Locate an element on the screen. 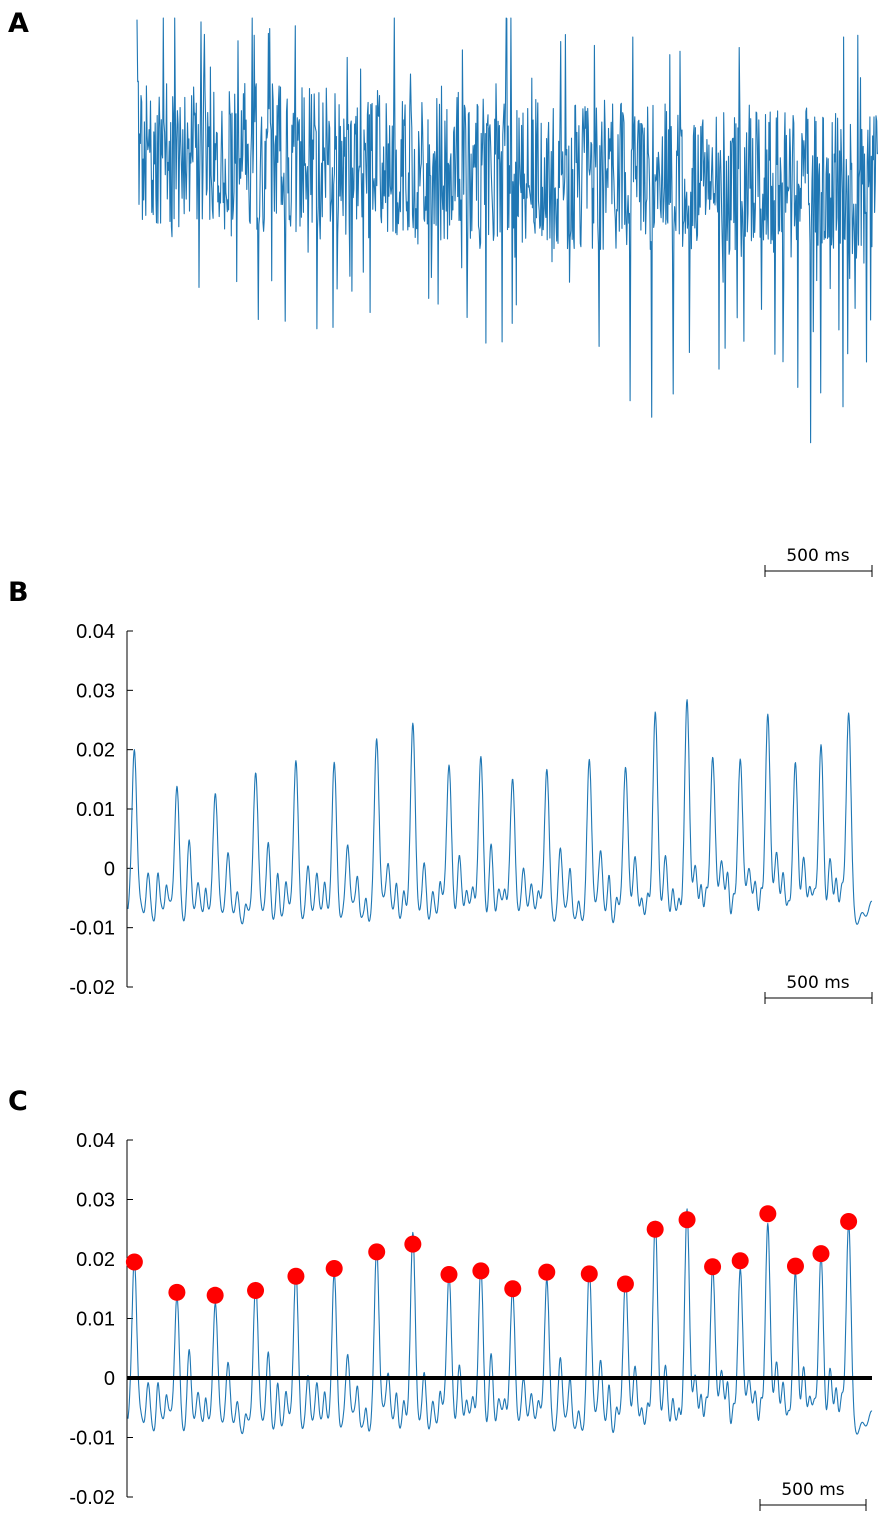 The width and height of the screenshot is (878, 1517). panel-c-y-axis: -0.02 -0.01 0 0.01 0.02 0.03 0.04 is located at coordinates (101, 1319).